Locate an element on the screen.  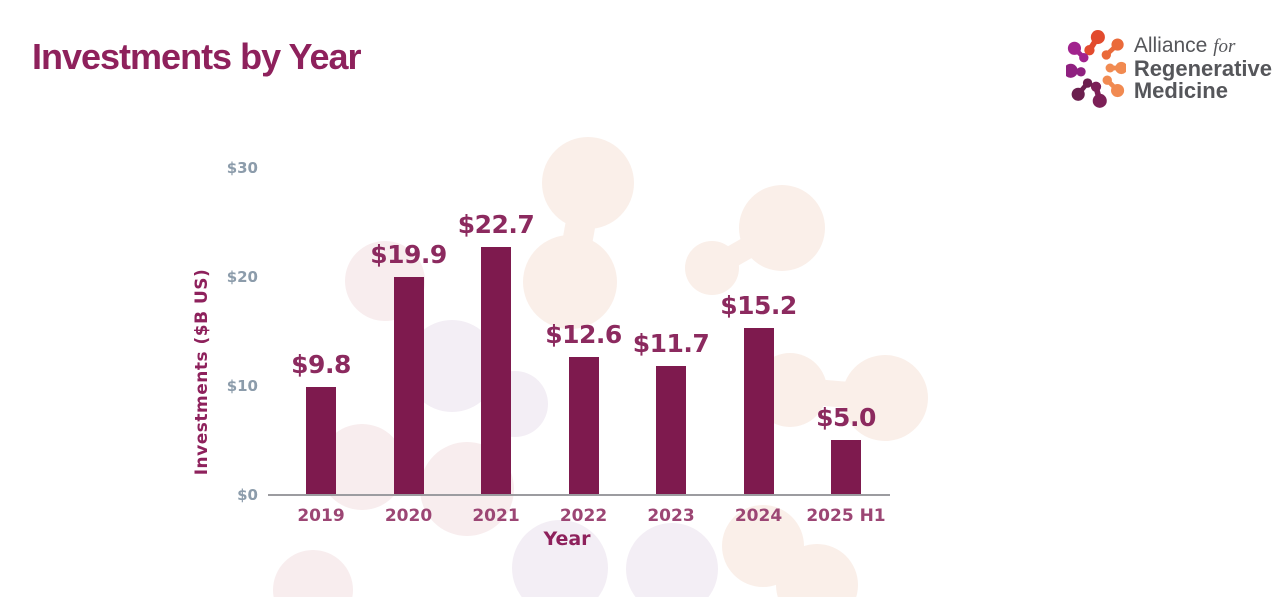
arm-logo-line3: Medicine is located at coordinates (1180, 90).